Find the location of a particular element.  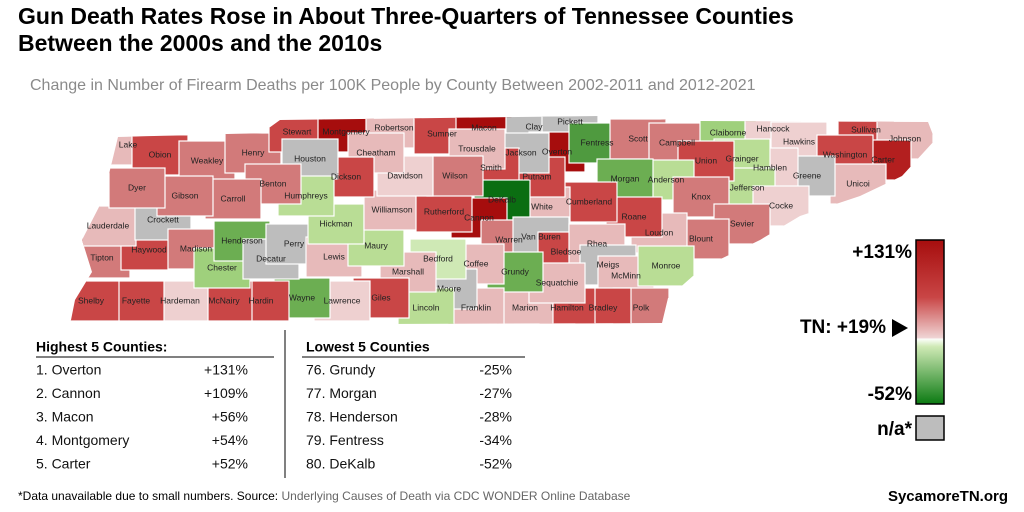

legend-na: n/a* is located at coordinates (894, 429).